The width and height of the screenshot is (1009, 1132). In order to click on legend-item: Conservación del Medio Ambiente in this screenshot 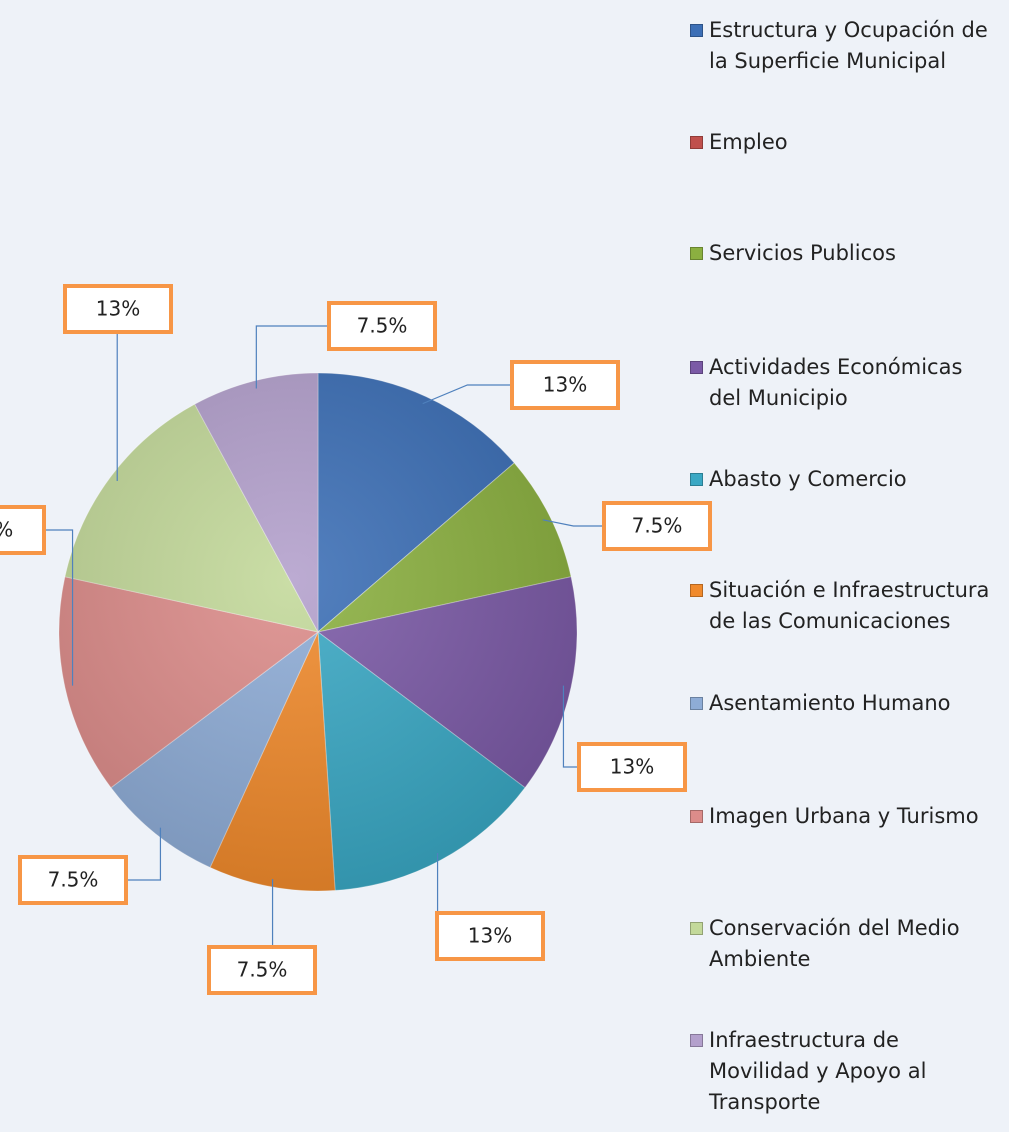, I will do `click(845, 944)`.